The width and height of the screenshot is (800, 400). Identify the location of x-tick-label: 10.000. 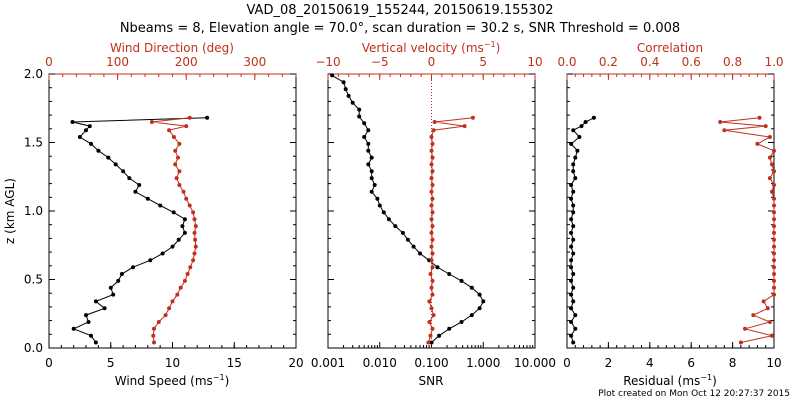
(535, 363).